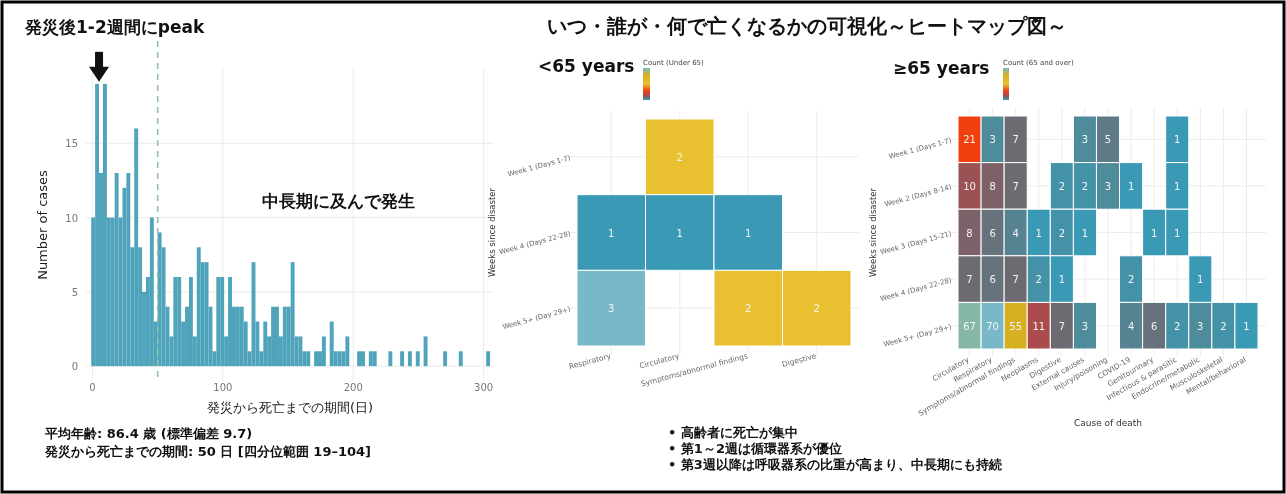 Image resolution: width=1286 pixels, height=494 pixels. I want to click on chart-title: いつ・誰が・何で亡くなるかの可視化～ヒートマップ図～, so click(807, 26).